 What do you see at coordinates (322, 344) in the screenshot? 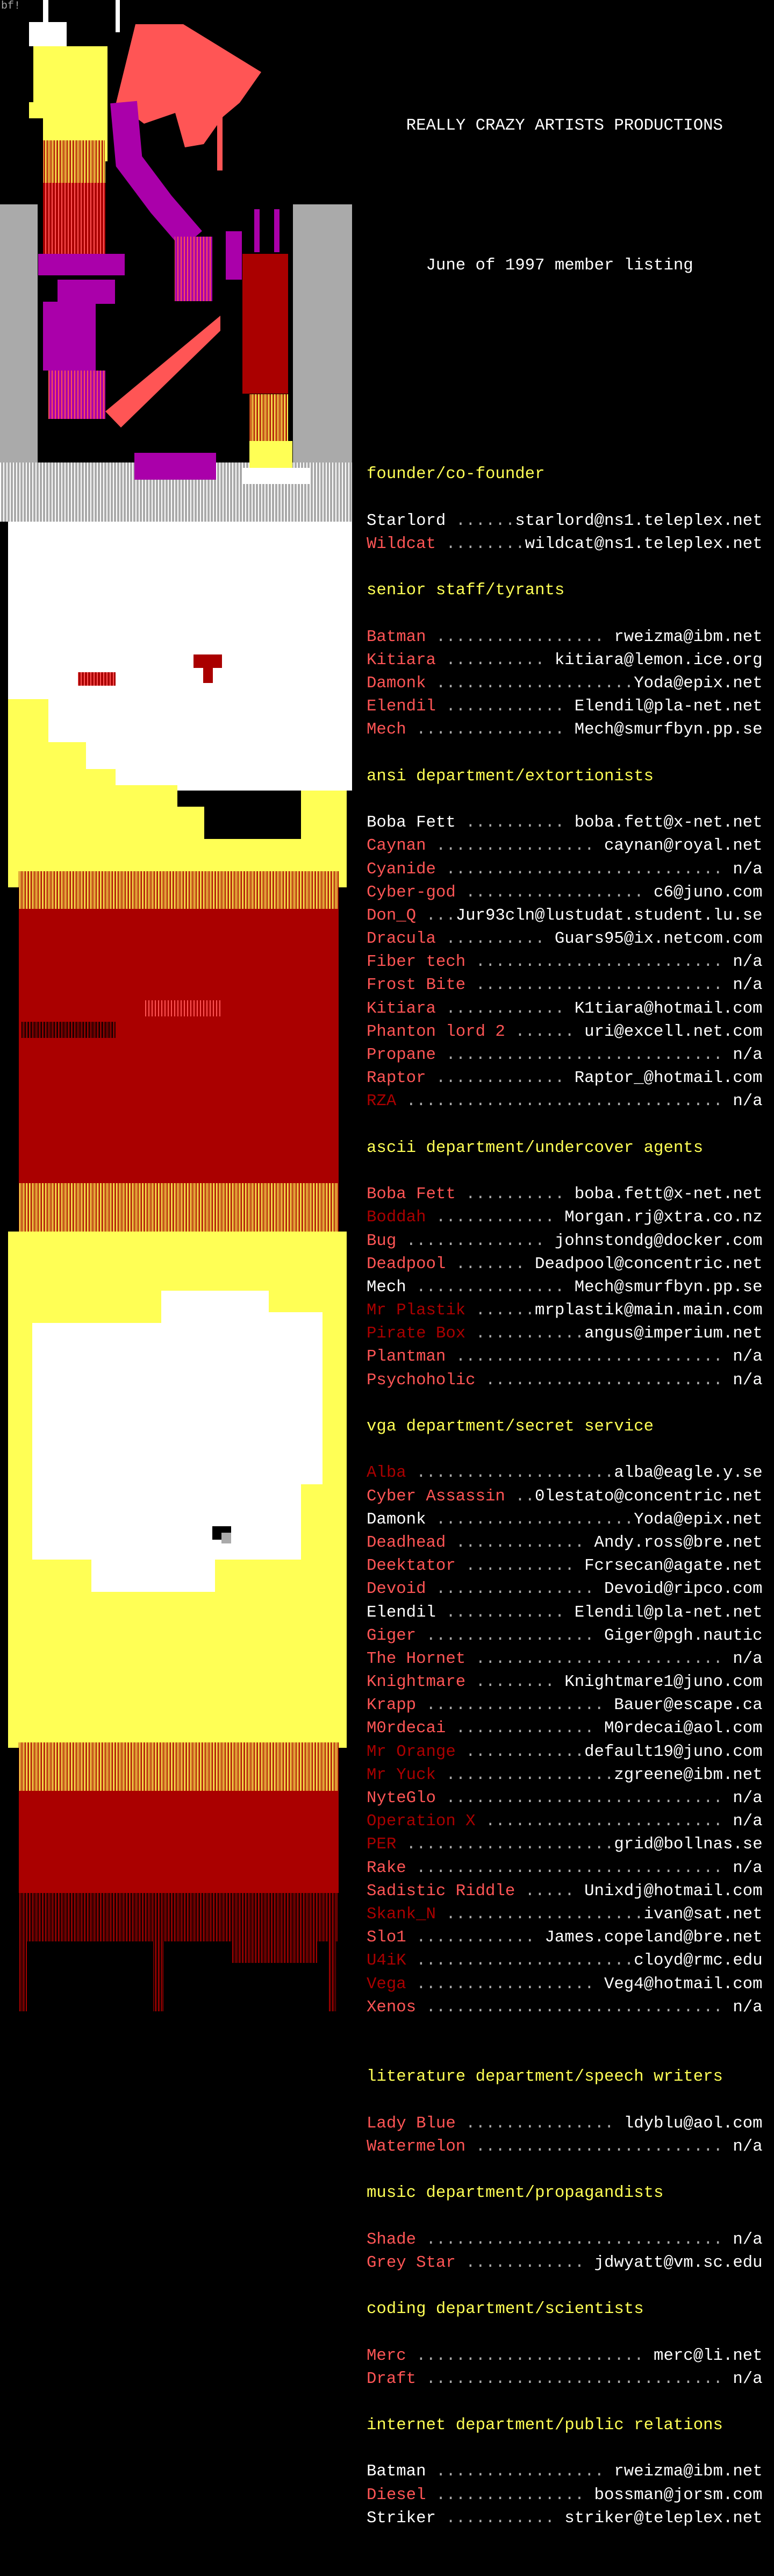
I see `grey-panel-right` at bounding box center [322, 344].